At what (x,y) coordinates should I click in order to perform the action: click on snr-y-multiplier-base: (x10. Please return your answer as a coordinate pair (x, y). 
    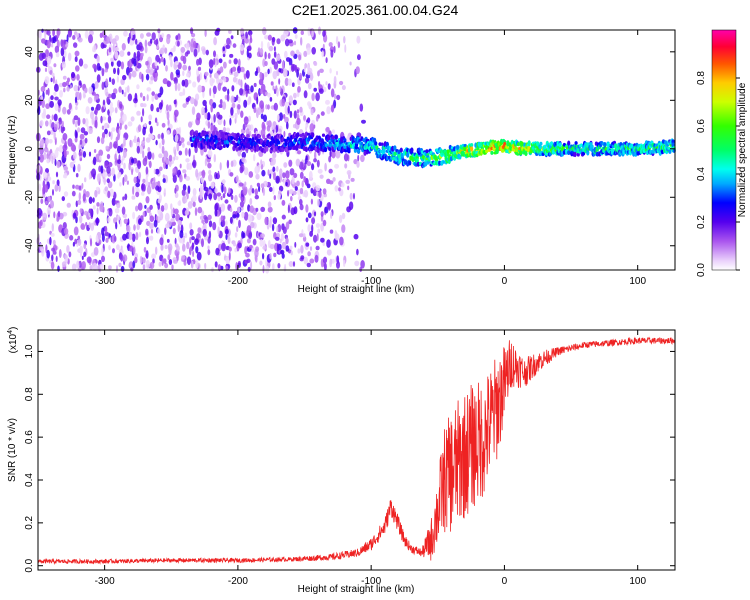
    Looking at the image, I should click on (13, 343).